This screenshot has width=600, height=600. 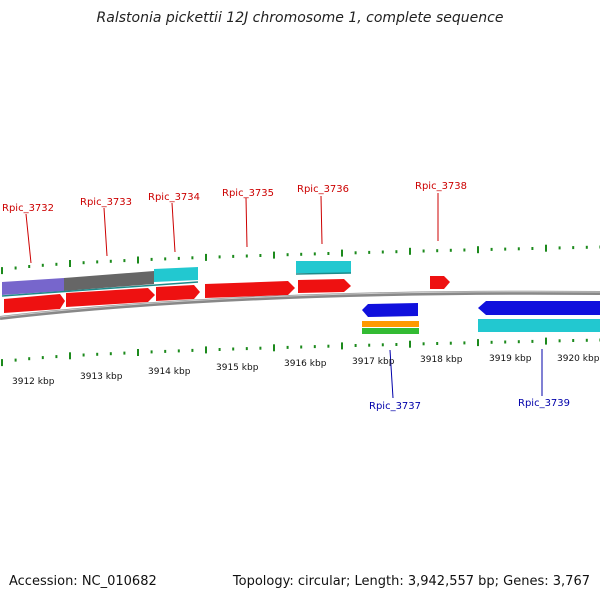 What do you see at coordinates (390, 324) in the screenshot?
I see `feature-band-orange` at bounding box center [390, 324].